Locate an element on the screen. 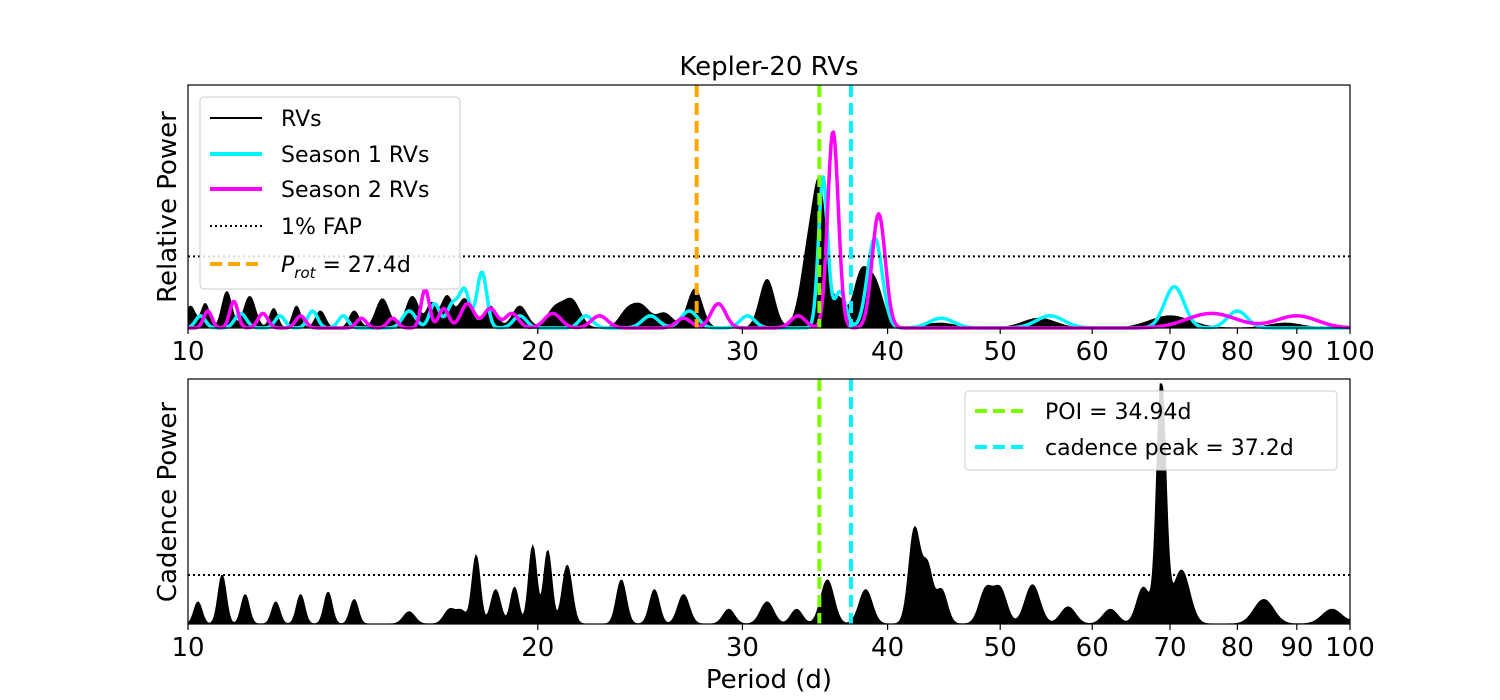 This screenshot has width=1500, height=700. chart-title: Kepler-20 RVs is located at coordinates (768, 67).